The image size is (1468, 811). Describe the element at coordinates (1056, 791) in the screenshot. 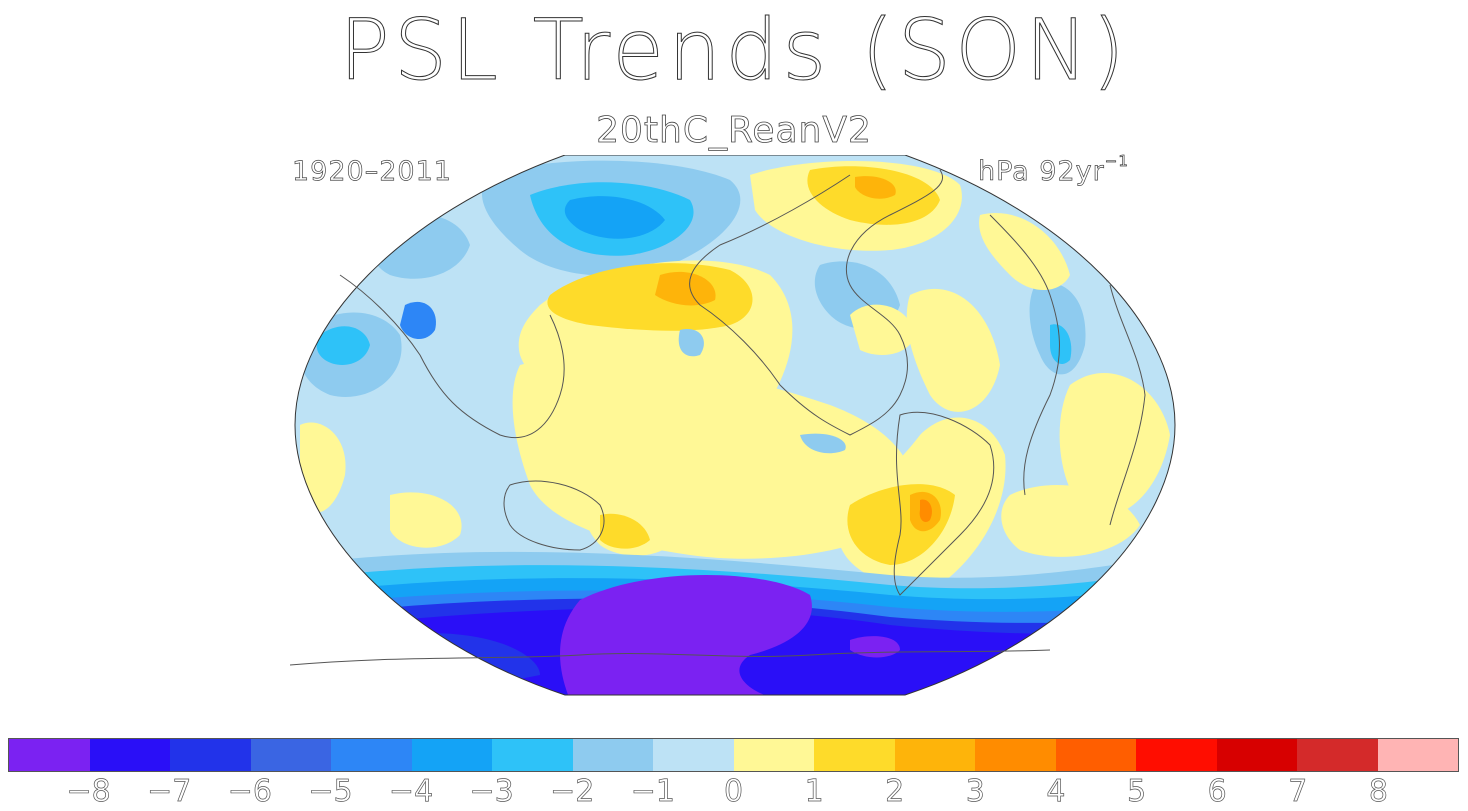

I see `colorbar-tick-label: 4` at that location.